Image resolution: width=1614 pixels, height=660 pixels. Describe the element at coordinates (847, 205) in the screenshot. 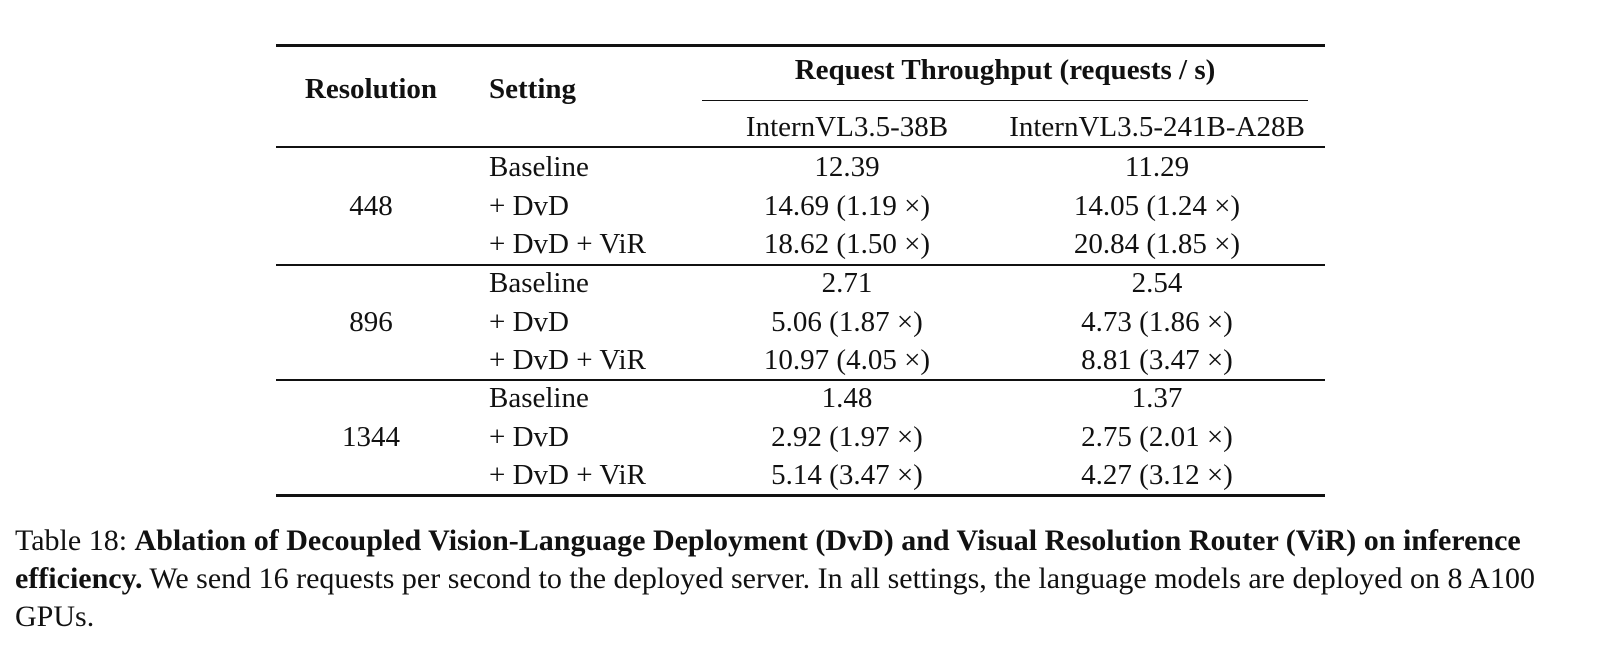

I see `cell-model-a: 14.69 (1.19 ×)` at that location.